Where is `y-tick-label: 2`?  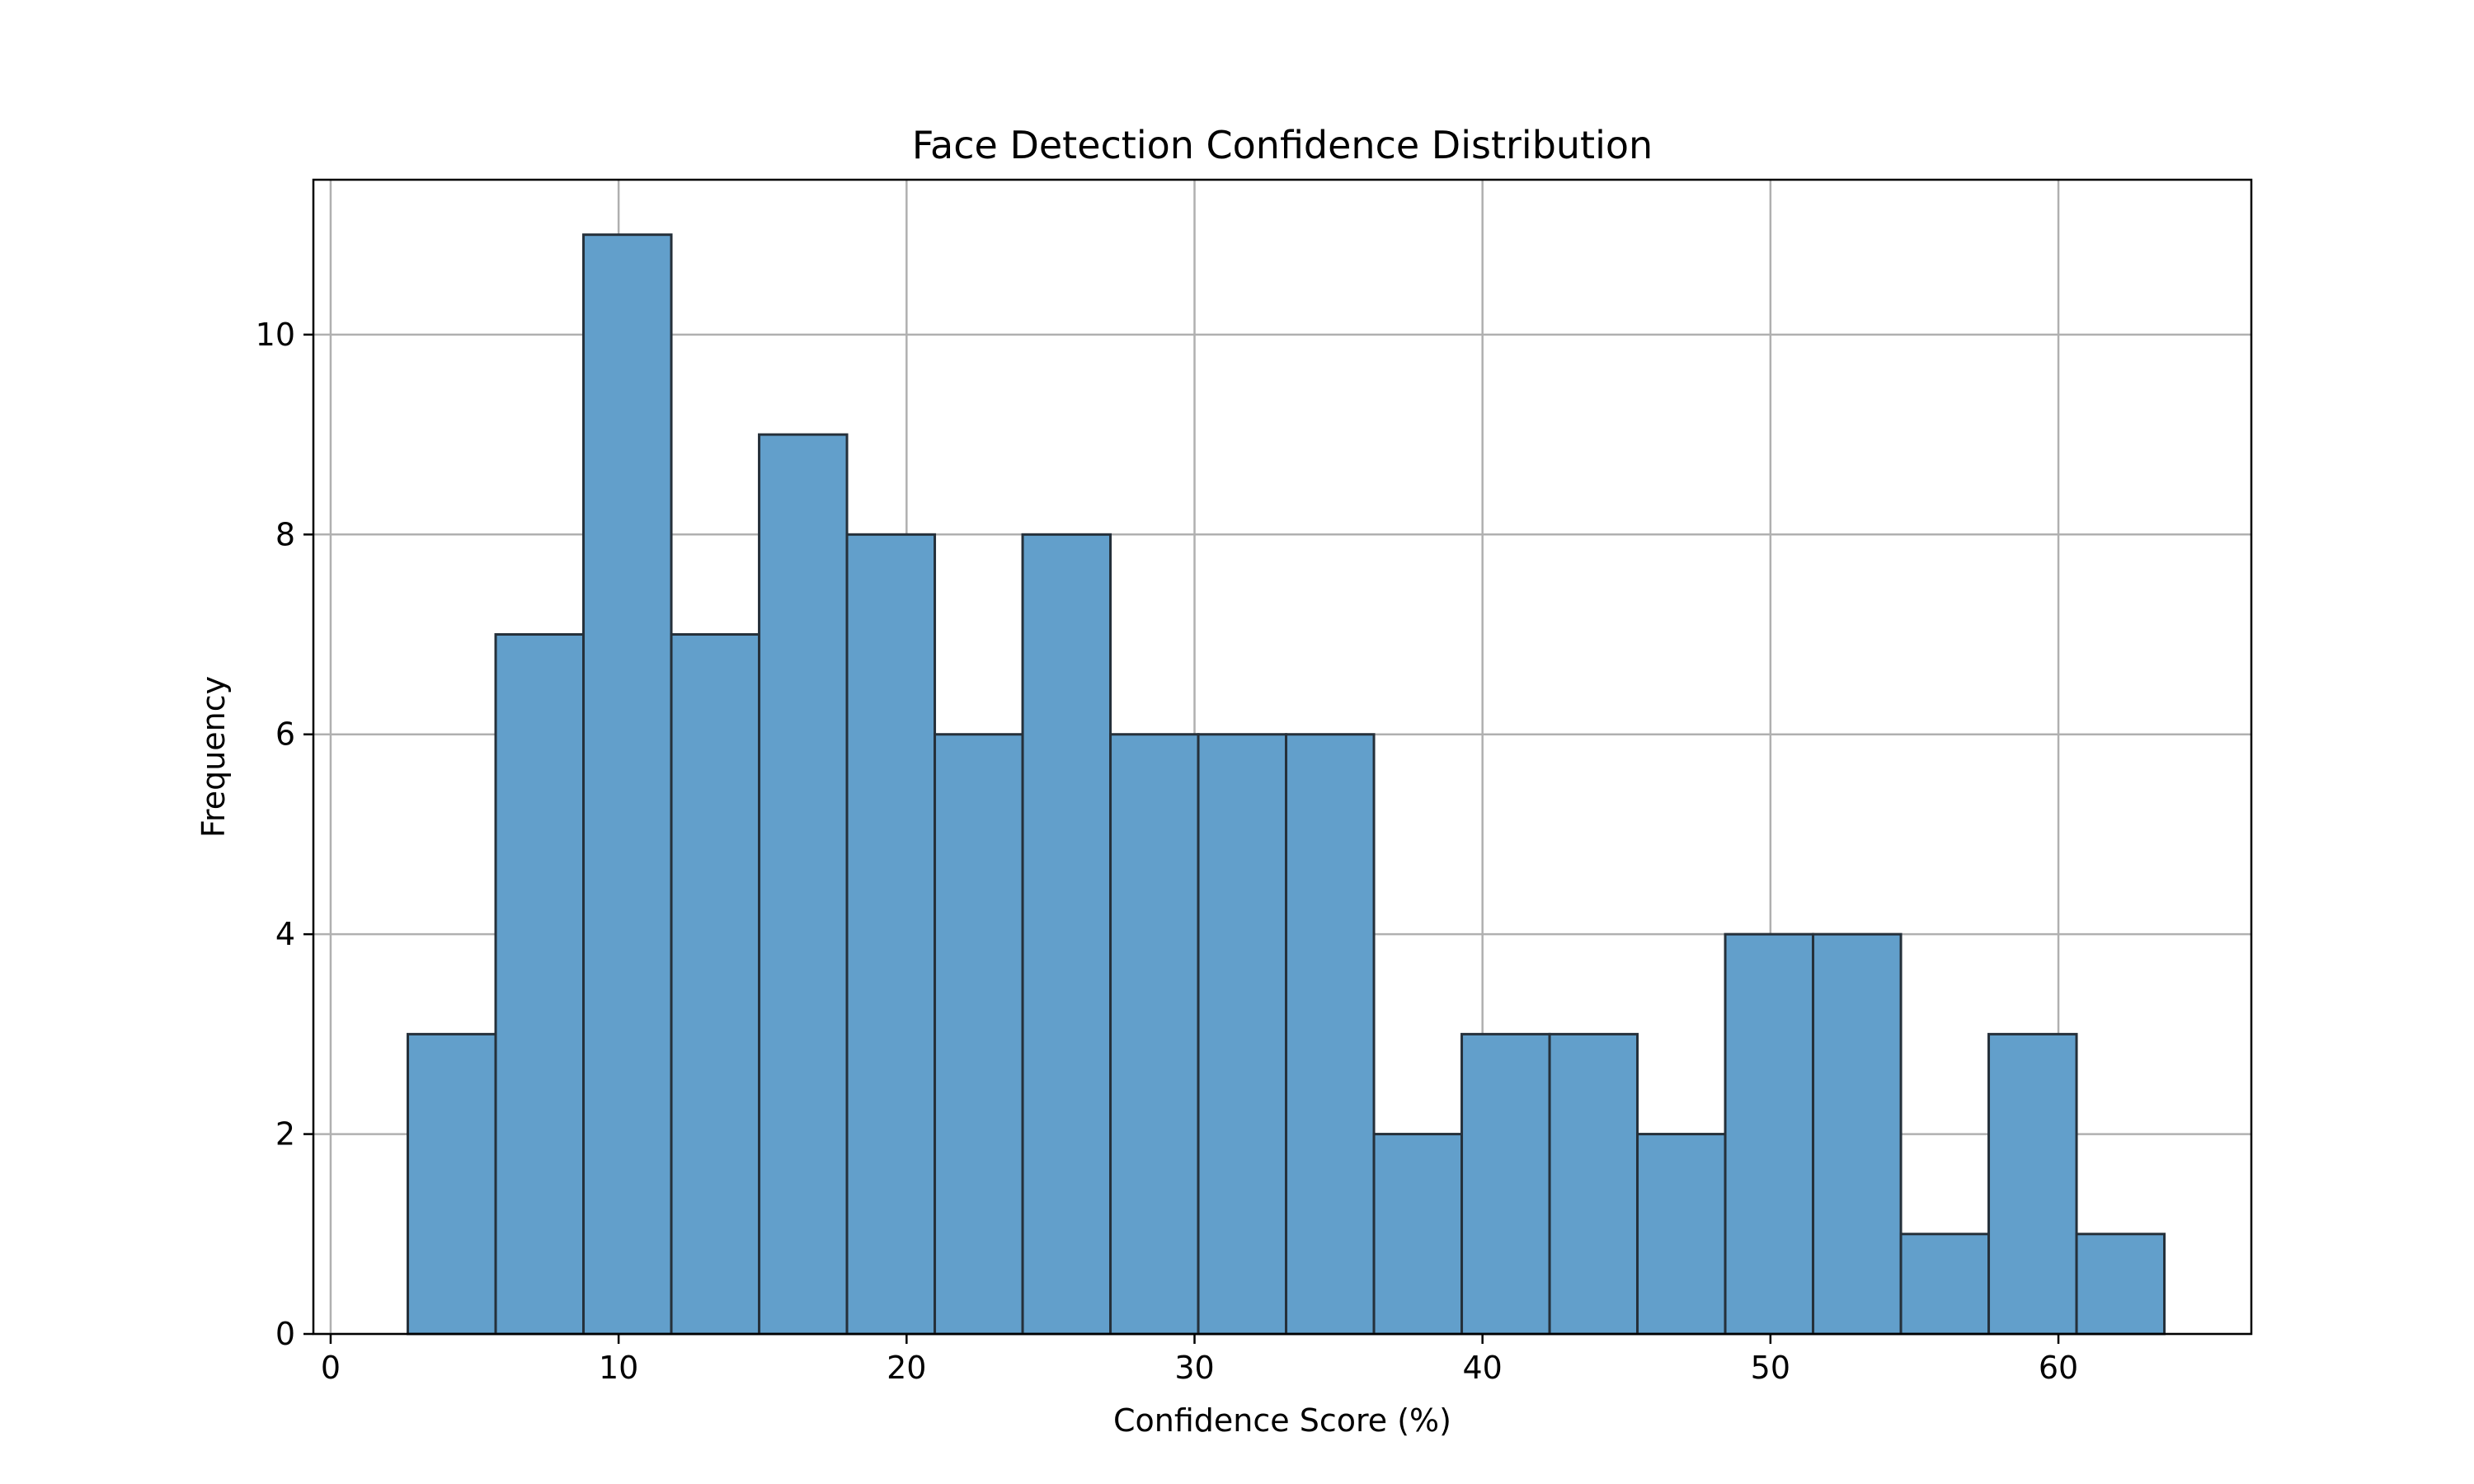 y-tick-label: 2 is located at coordinates (285, 1134).